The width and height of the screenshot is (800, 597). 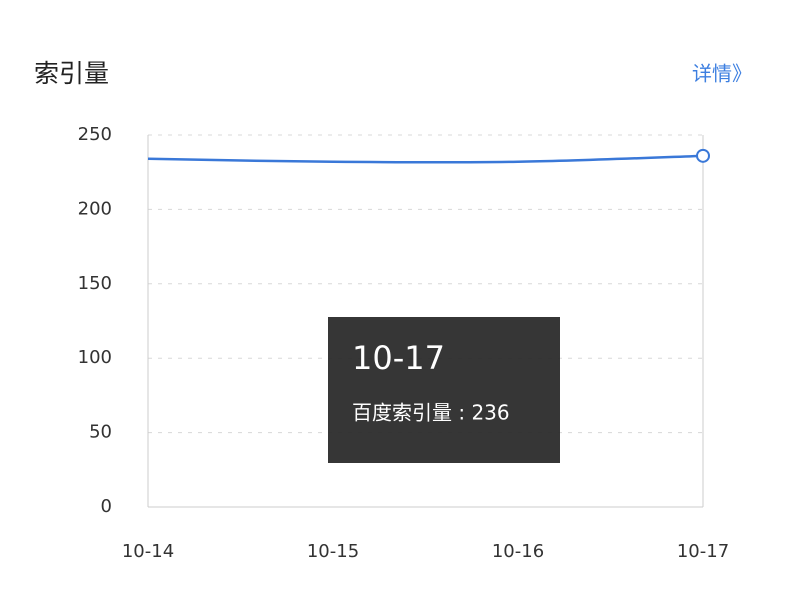 I want to click on y-tick-label: 200, so click(x=95, y=208).